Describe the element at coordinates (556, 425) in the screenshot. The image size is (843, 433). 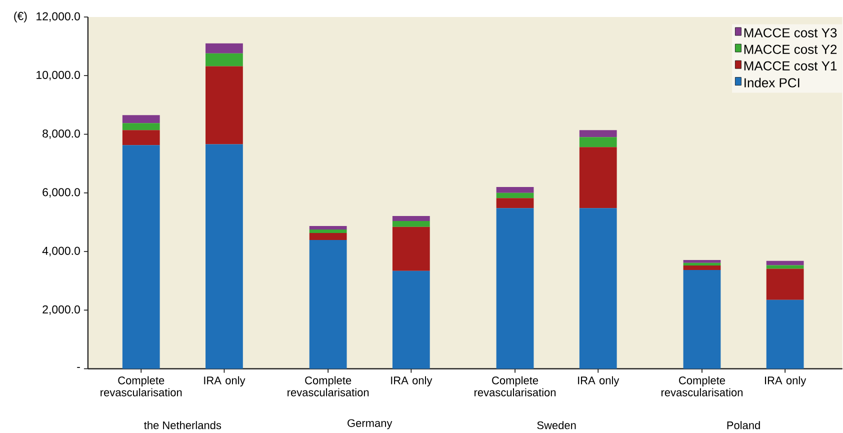
I see `text: Sweden` at that location.